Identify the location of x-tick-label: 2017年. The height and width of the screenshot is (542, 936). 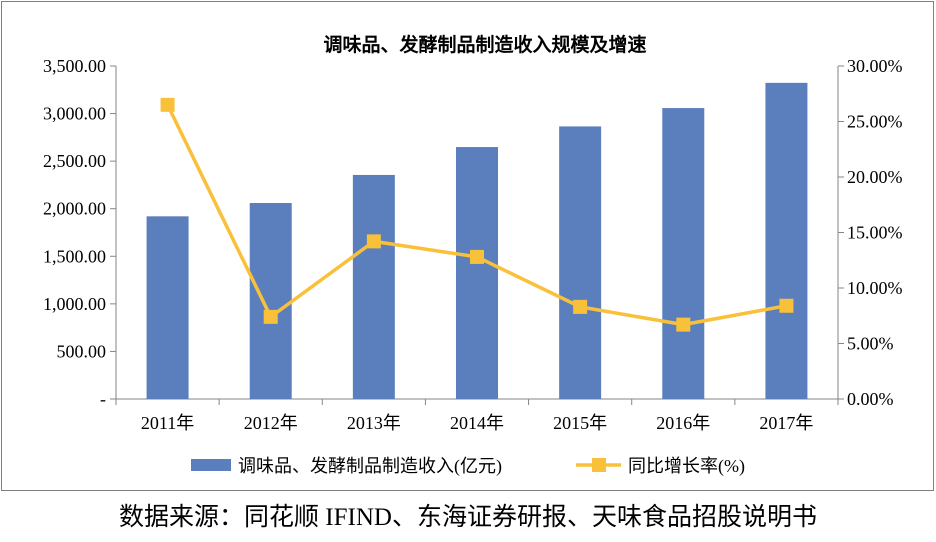
(786, 423).